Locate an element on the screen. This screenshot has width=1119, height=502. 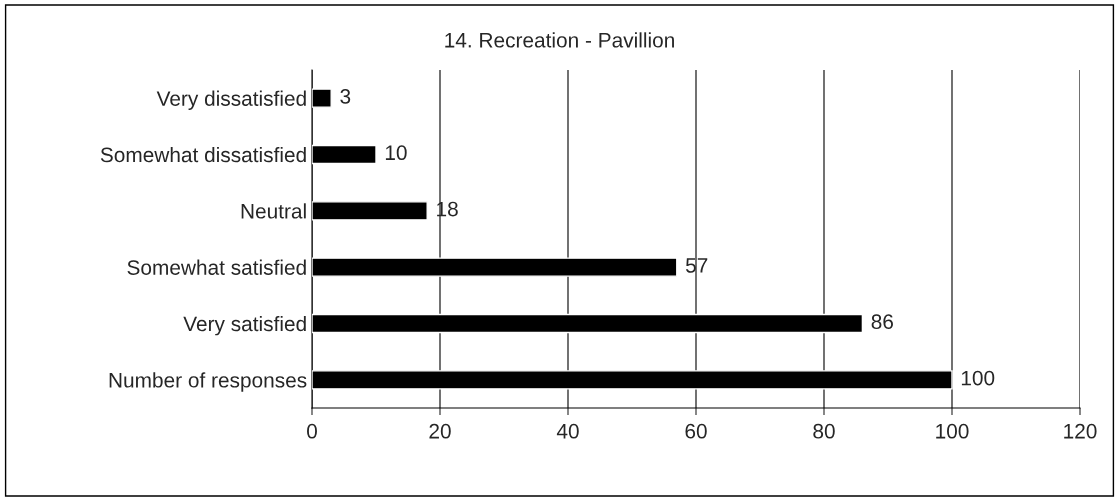
chart-title: 14. Recreation - Pavillion is located at coordinates (559, 40).